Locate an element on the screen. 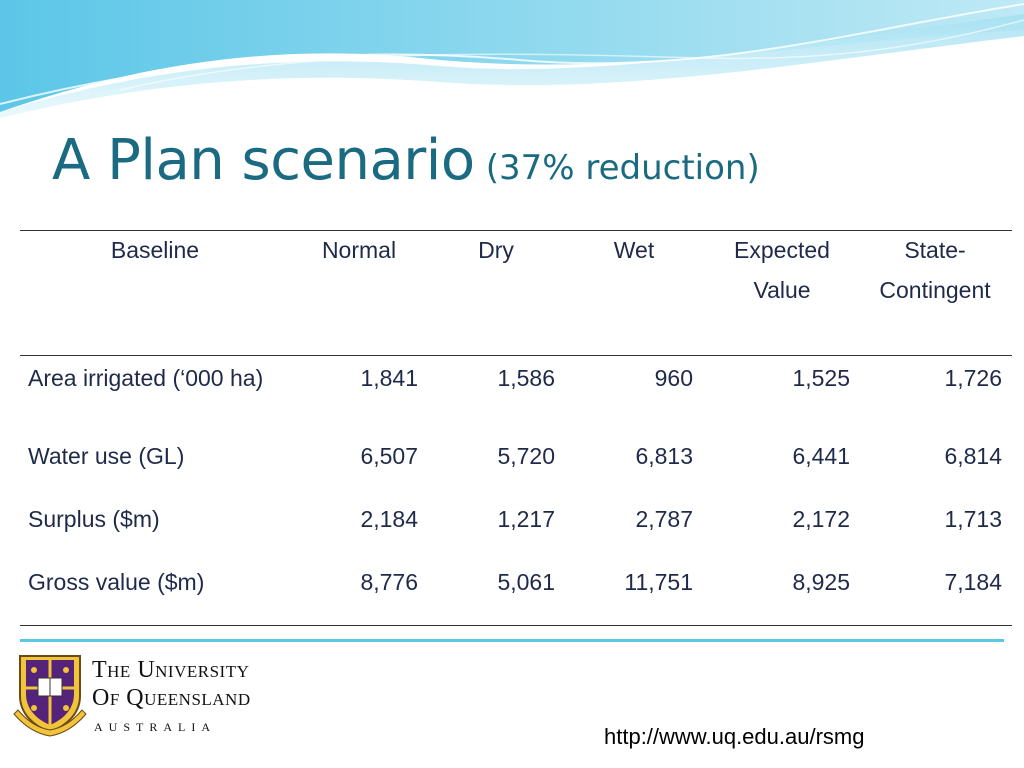  title-subtitle: (37% reduction) is located at coordinates (622, 168).